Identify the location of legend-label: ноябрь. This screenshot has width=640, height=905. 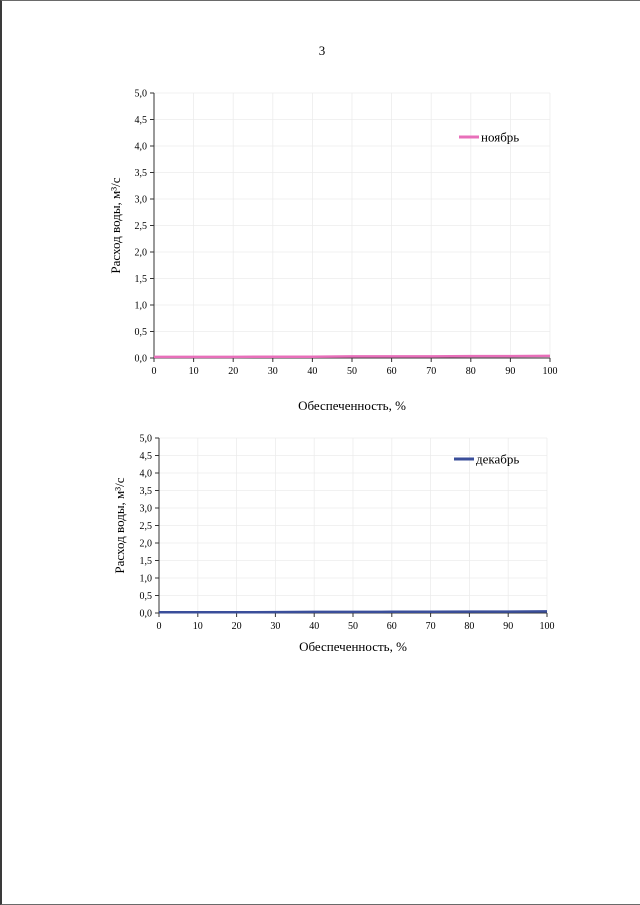
(500, 137).